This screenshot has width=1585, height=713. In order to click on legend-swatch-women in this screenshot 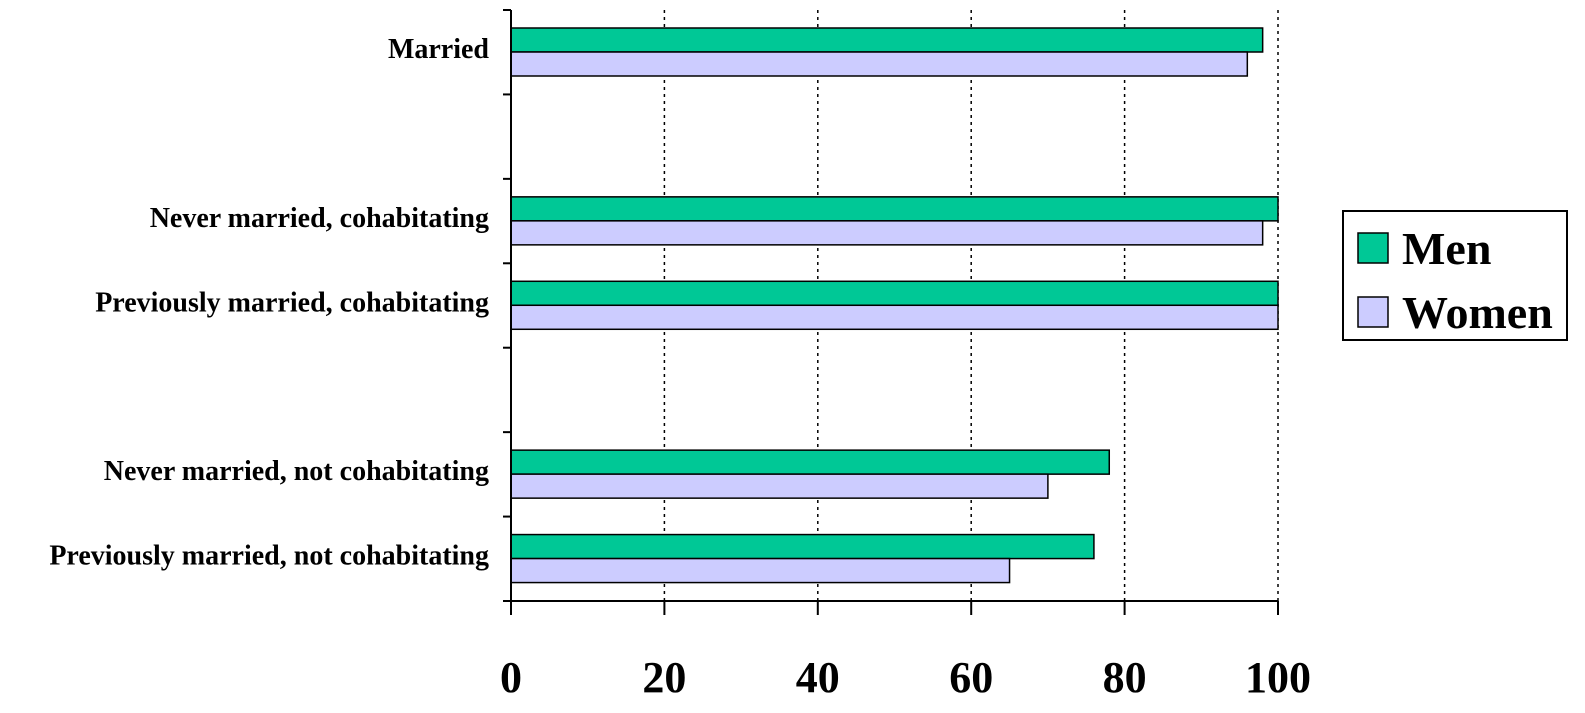, I will do `click(1373, 312)`.